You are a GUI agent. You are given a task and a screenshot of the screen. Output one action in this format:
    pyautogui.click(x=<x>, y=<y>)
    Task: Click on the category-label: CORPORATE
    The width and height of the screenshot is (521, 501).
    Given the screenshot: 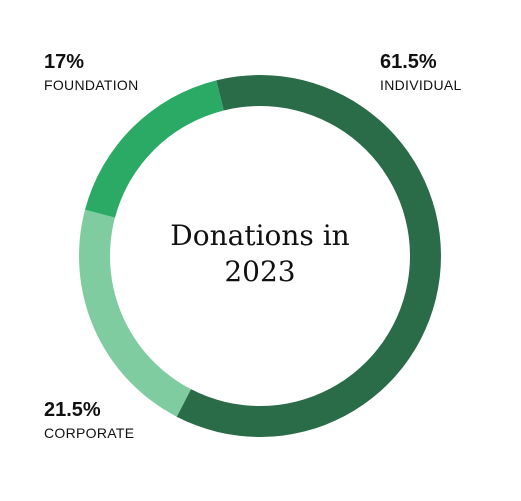 What is the action you would take?
    pyautogui.click(x=89, y=433)
    